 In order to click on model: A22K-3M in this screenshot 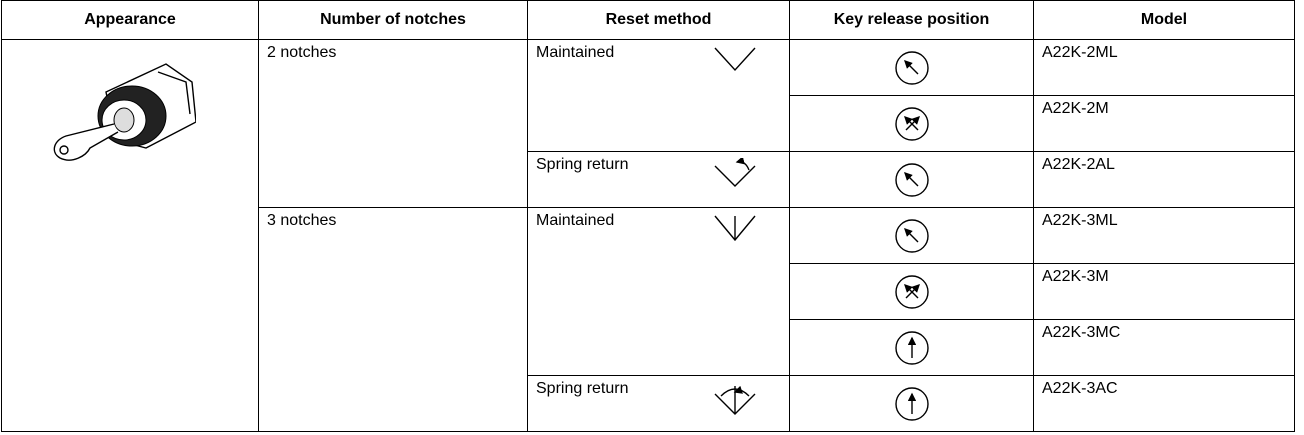, I will do `click(1075, 276)`.